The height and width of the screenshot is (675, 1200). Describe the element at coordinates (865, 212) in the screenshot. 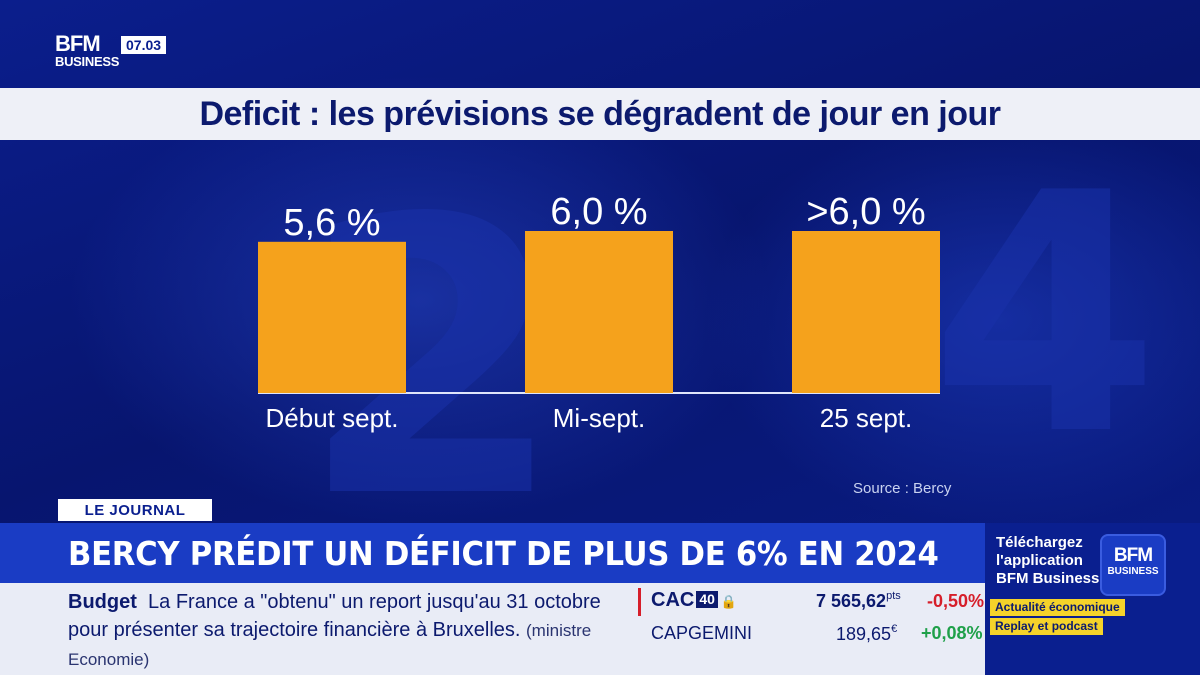

I see `data-label-3: >6,0 %` at that location.